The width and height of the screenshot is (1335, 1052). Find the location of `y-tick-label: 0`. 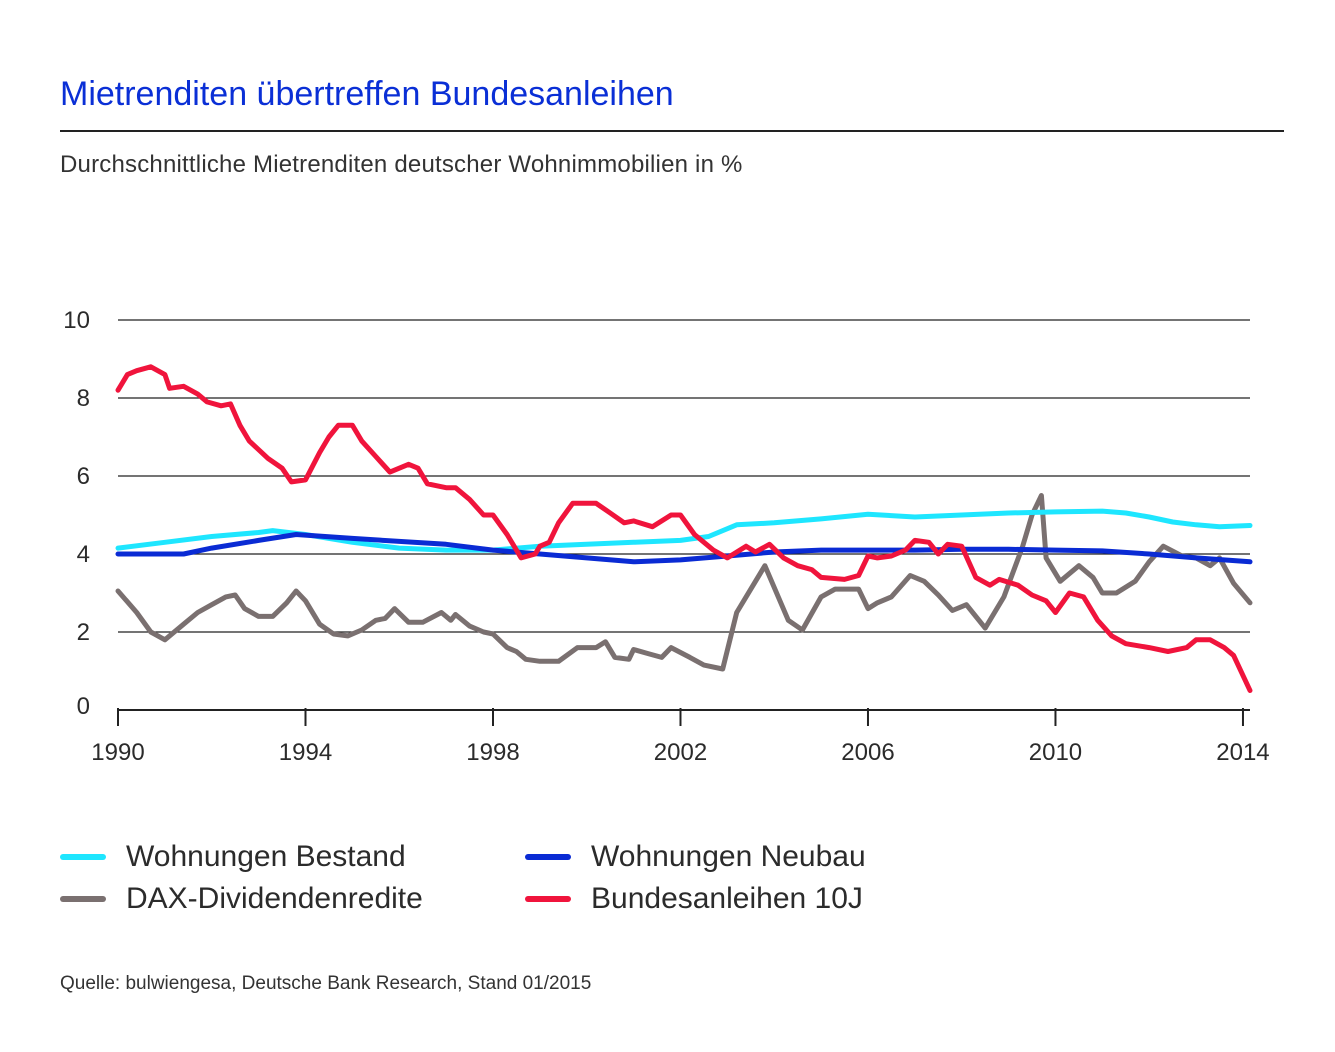

y-tick-label: 0 is located at coordinates (83, 706).